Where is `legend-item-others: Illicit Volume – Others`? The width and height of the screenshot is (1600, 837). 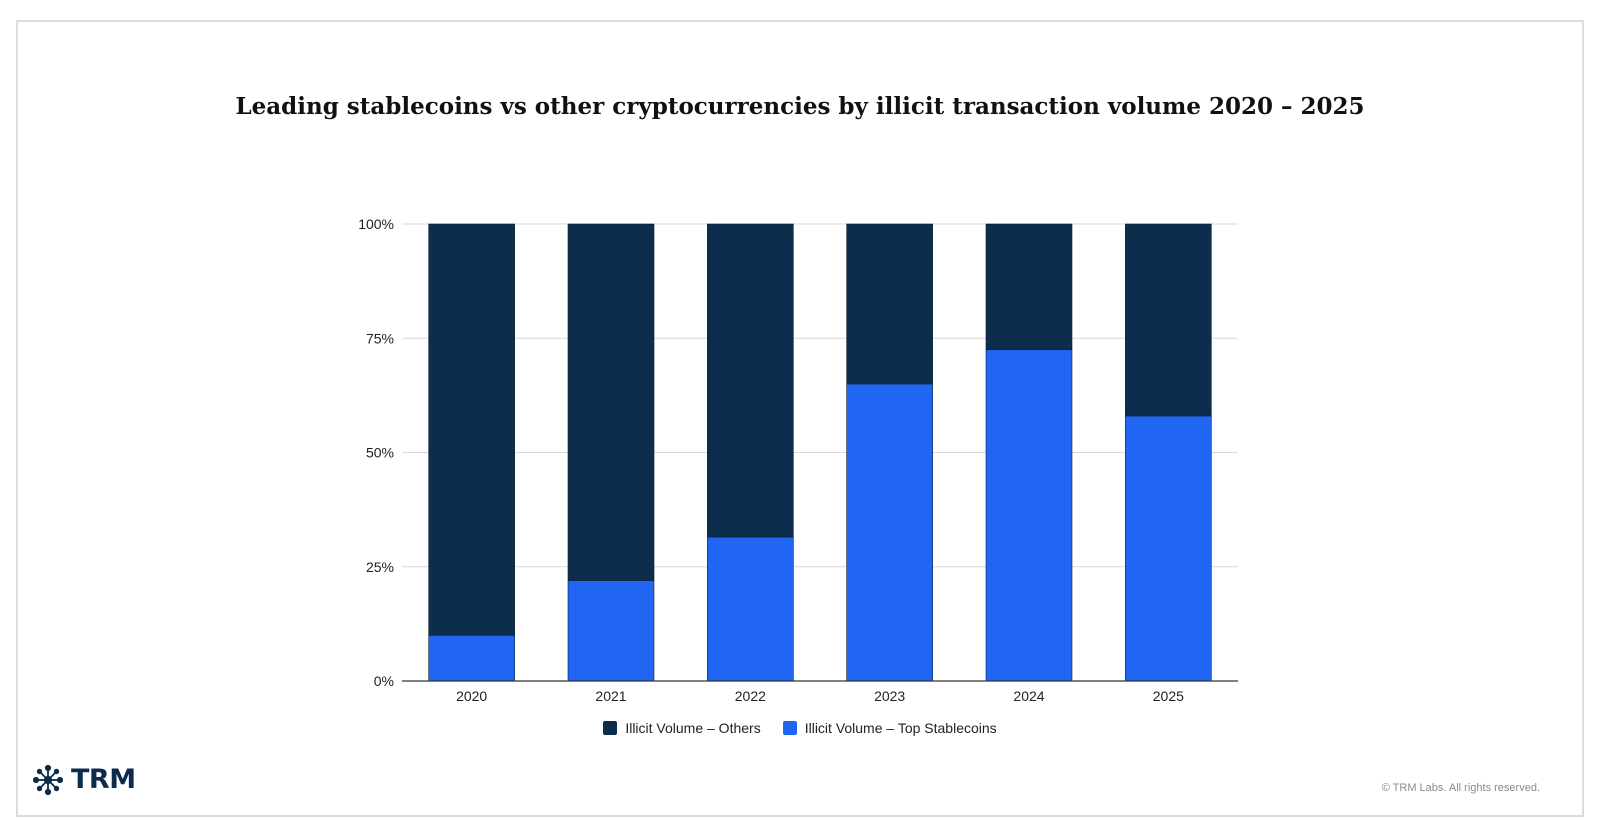 legend-item-others: Illicit Volume – Others is located at coordinates (682, 728).